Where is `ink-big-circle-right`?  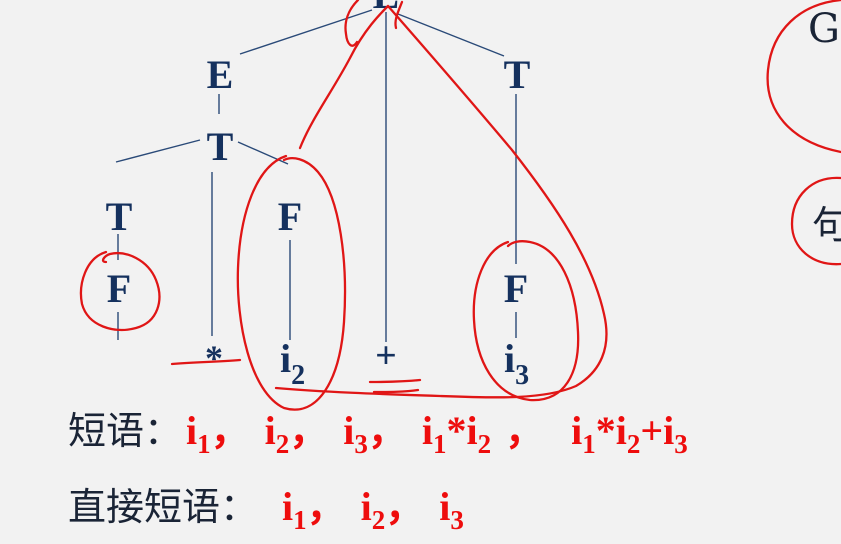
ink-big-circle-right is located at coordinates (803, 77).